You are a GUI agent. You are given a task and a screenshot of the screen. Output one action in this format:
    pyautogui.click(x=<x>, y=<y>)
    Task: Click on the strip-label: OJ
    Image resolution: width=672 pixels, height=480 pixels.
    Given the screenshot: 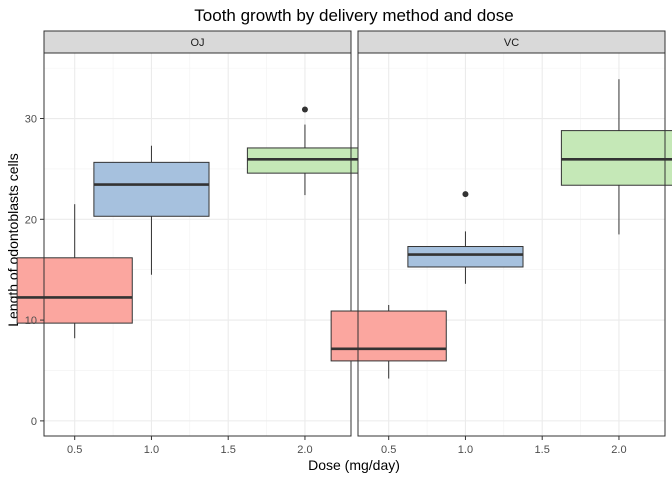 What is the action you would take?
    pyautogui.click(x=197, y=43)
    